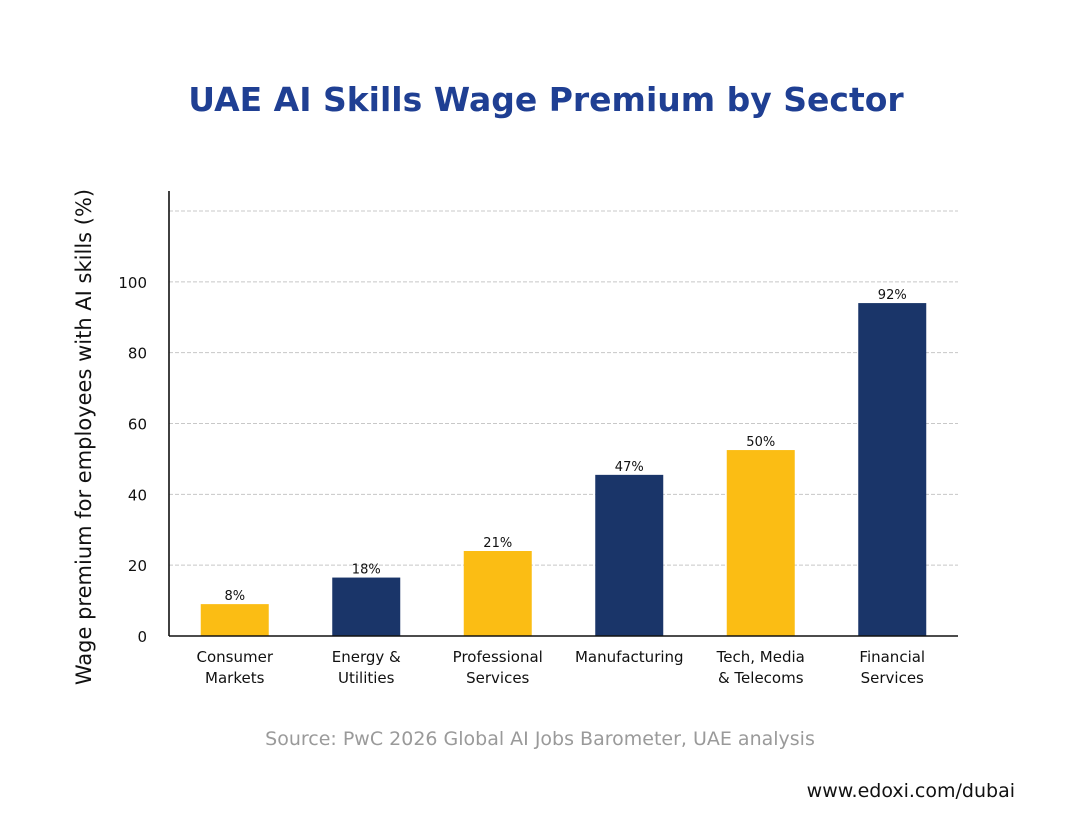  What do you see at coordinates (137, 495) in the screenshot?
I see `y-tick-label-40: 40` at bounding box center [137, 495].